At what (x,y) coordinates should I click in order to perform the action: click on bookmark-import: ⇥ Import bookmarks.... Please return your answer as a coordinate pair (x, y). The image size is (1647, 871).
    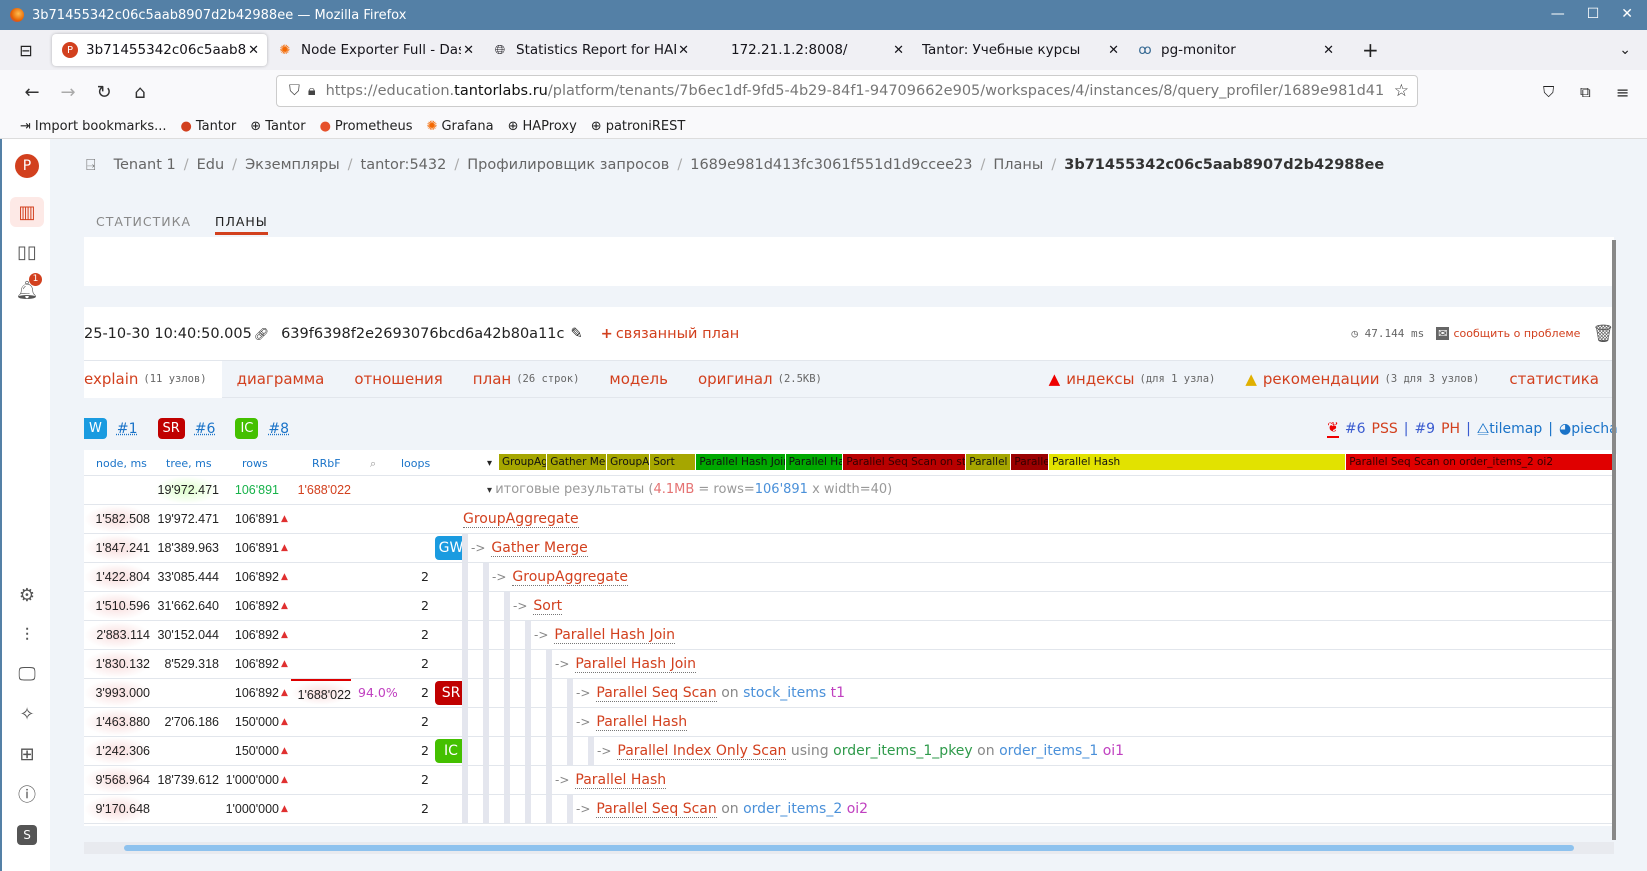
    Looking at the image, I should click on (93, 126).